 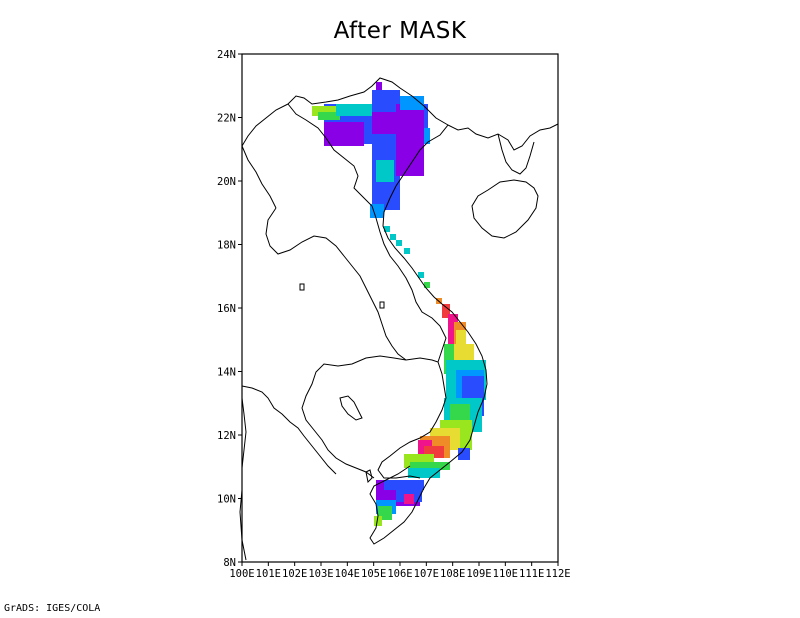 What do you see at coordinates (369, 476) in the screenshot?
I see `island-phu-quoc` at bounding box center [369, 476].